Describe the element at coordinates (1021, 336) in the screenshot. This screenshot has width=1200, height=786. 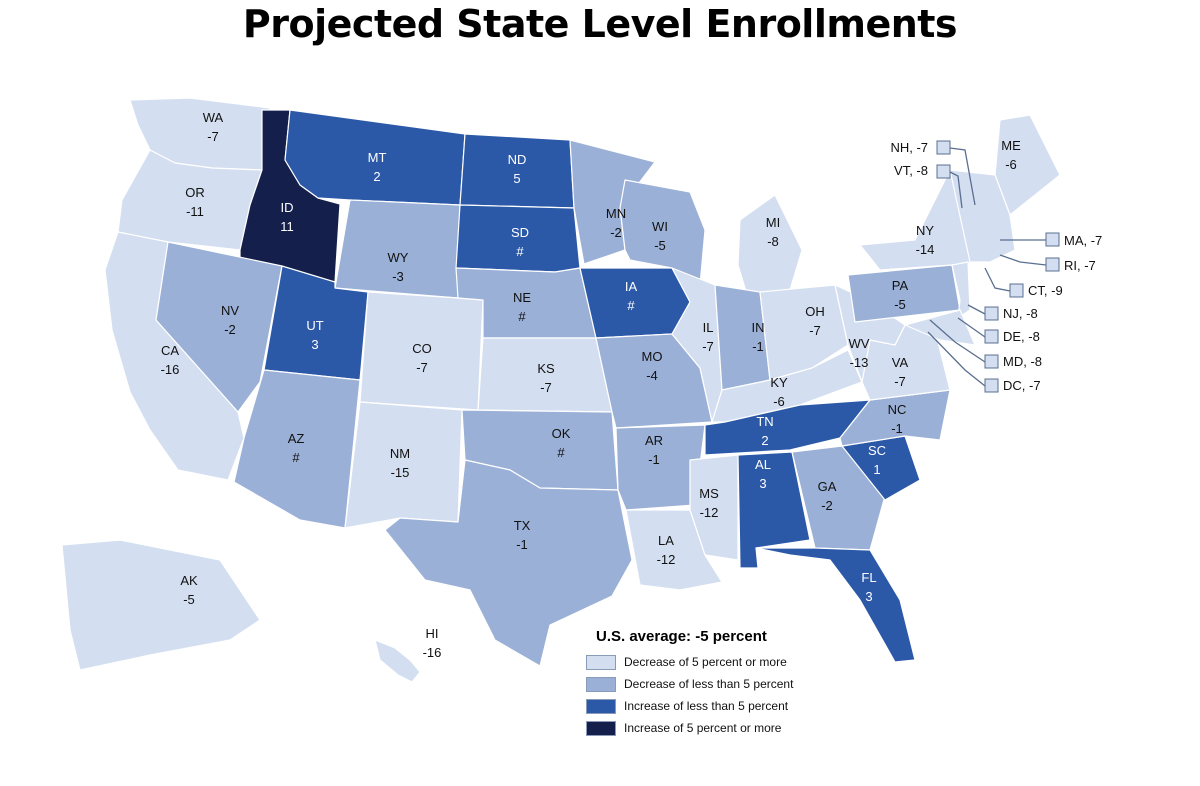
I see `callout-label-de: DE, -8` at that location.